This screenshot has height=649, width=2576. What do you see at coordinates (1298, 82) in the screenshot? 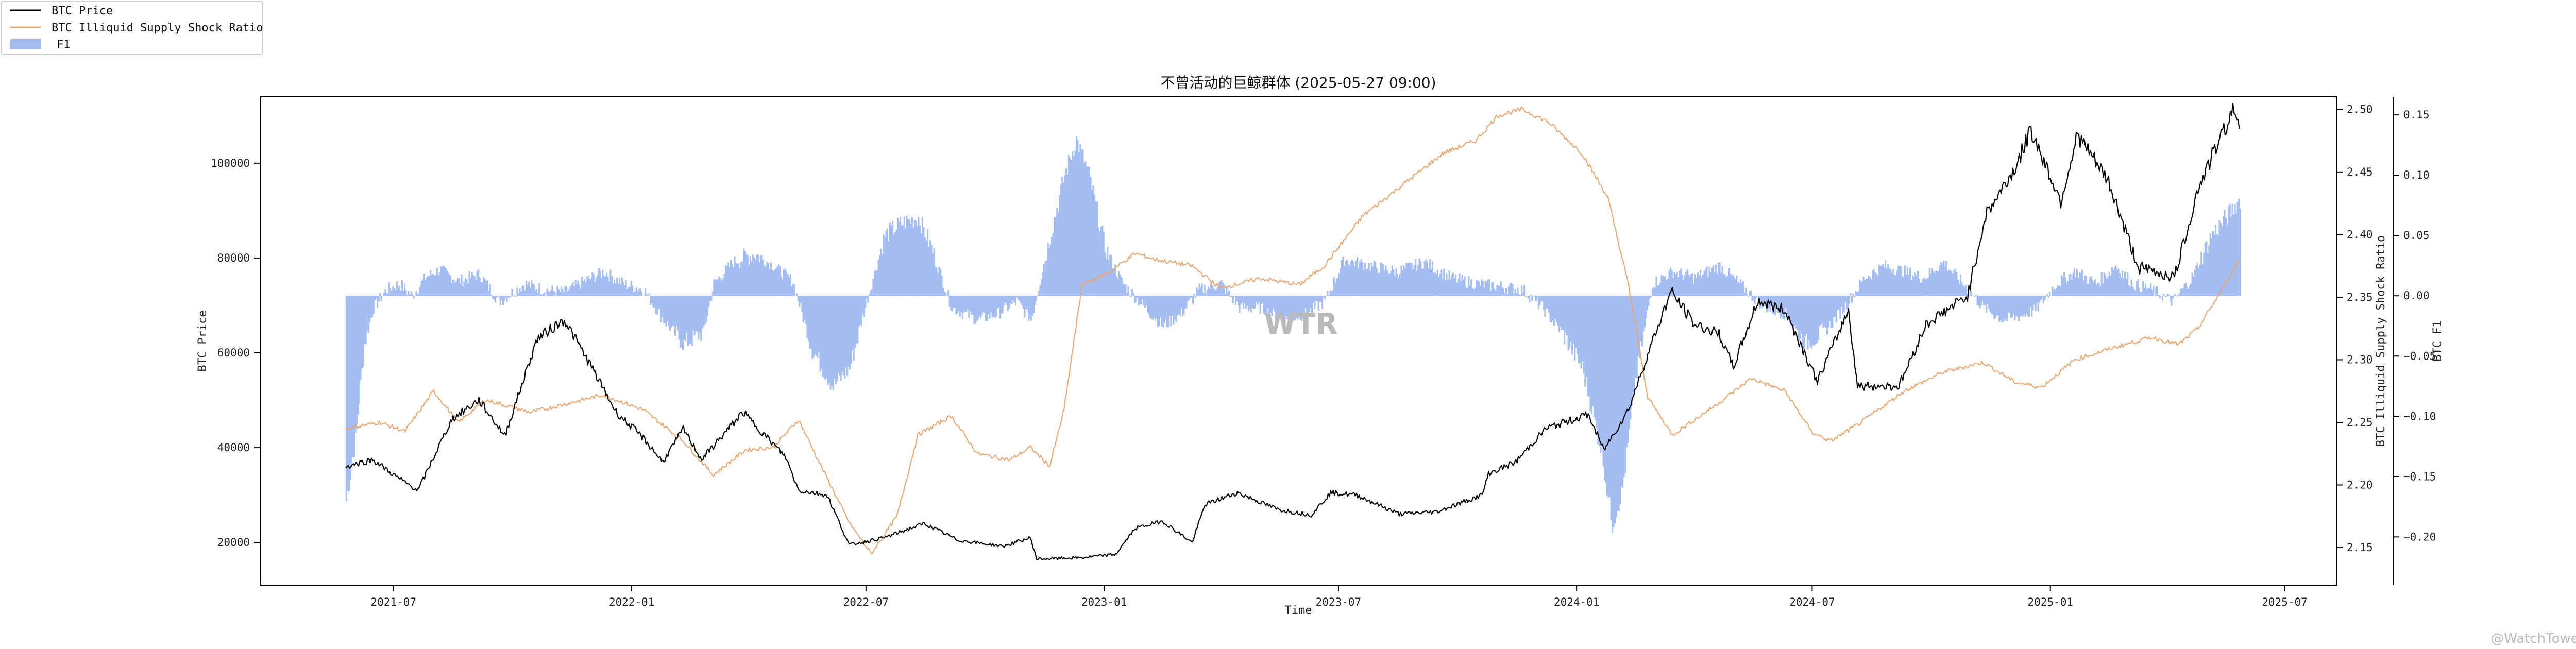
I see `chart-title: 不曾活动的巨鲸群体 (2025-05-27 09:00)` at bounding box center [1298, 82].